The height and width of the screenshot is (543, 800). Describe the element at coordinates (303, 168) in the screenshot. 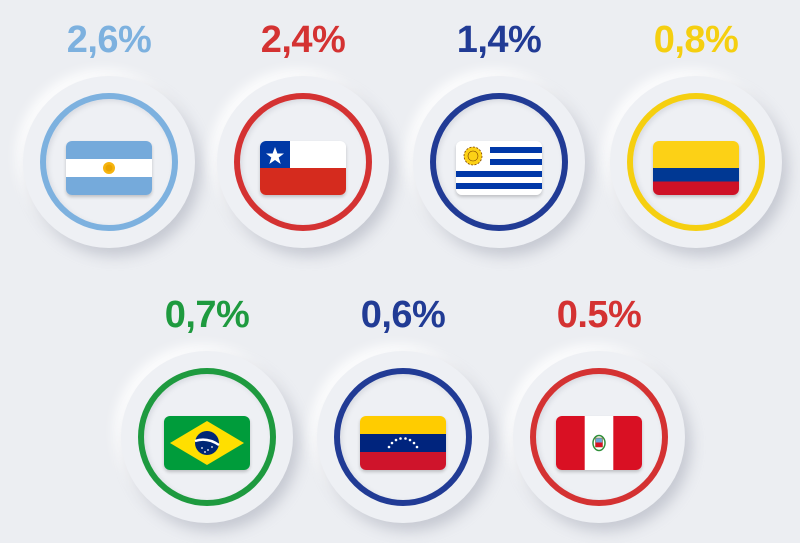

I see `chile-flag-icon` at that location.